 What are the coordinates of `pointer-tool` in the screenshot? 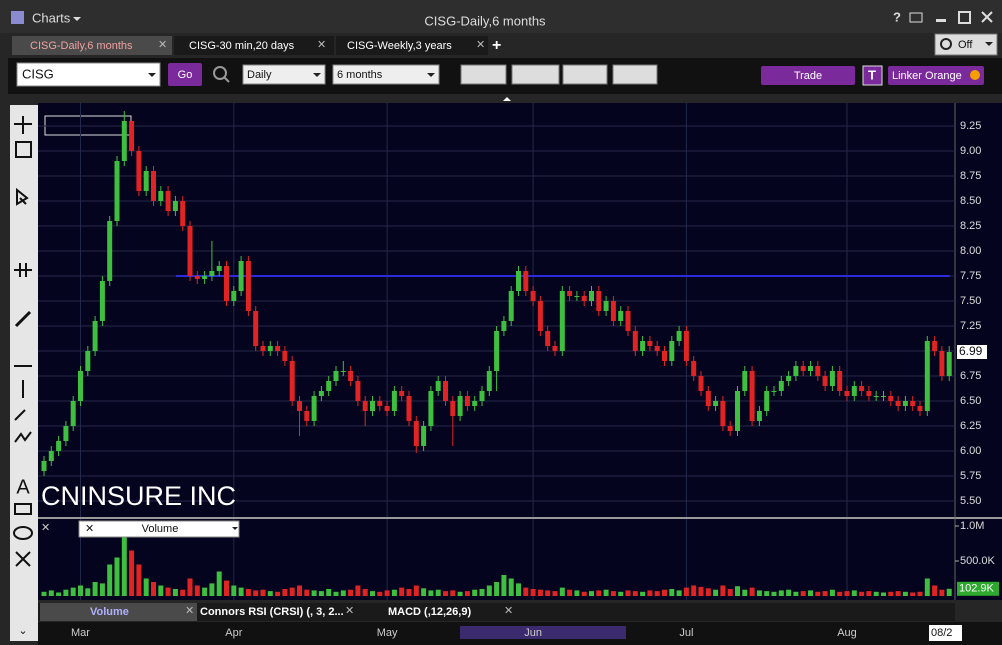 It's located at (22, 196).